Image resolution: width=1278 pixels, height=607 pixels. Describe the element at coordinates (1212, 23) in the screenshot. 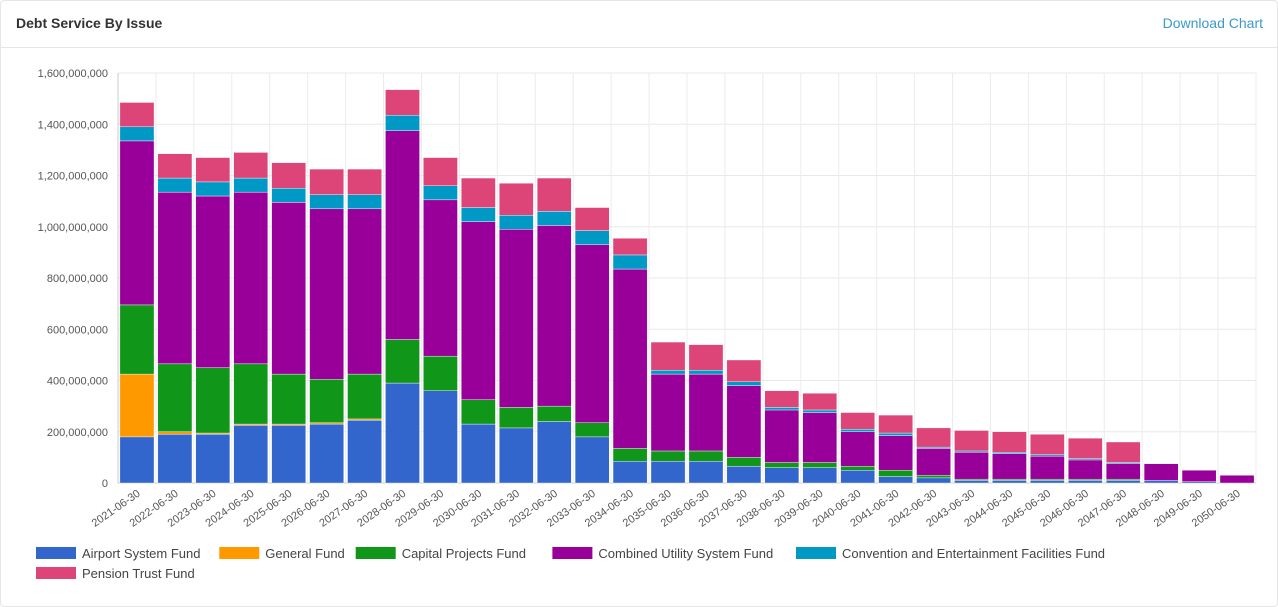

I see `download-chart-link: Download Chart` at that location.